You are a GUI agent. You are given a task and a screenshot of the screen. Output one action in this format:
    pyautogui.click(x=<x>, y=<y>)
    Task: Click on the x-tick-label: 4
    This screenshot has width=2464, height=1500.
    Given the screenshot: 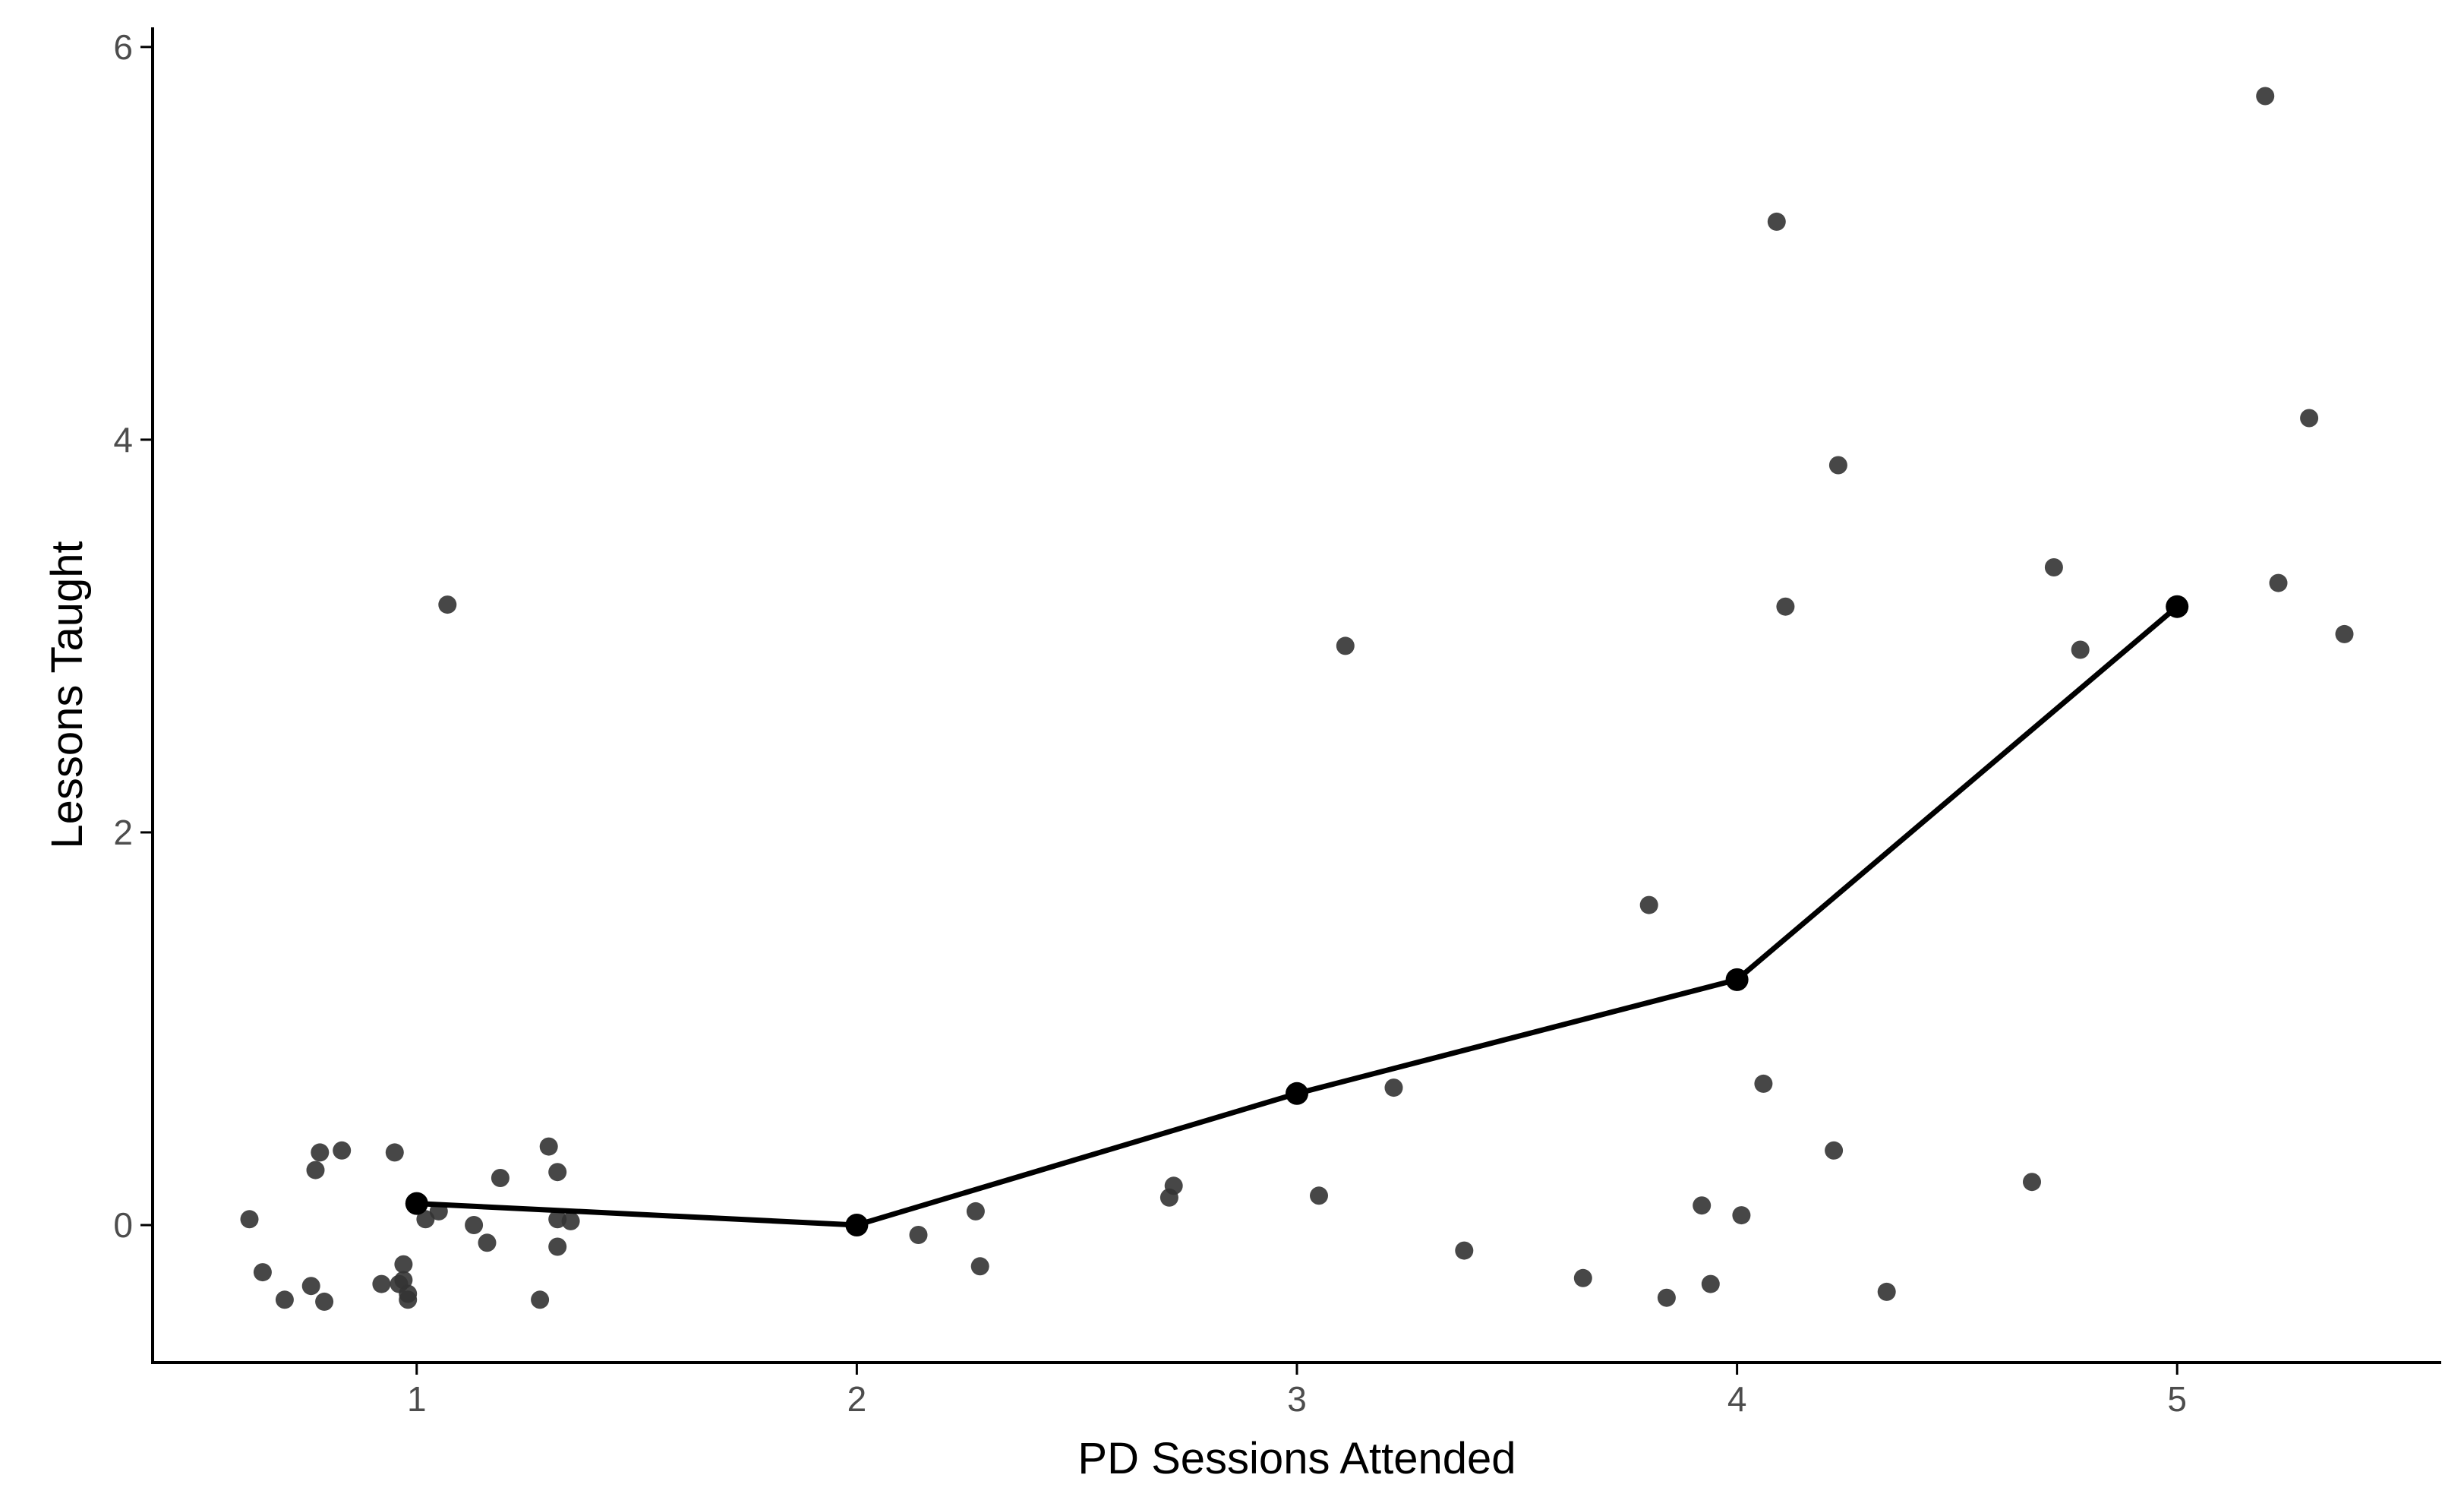 What is the action you would take?
    pyautogui.click(x=1737, y=1399)
    